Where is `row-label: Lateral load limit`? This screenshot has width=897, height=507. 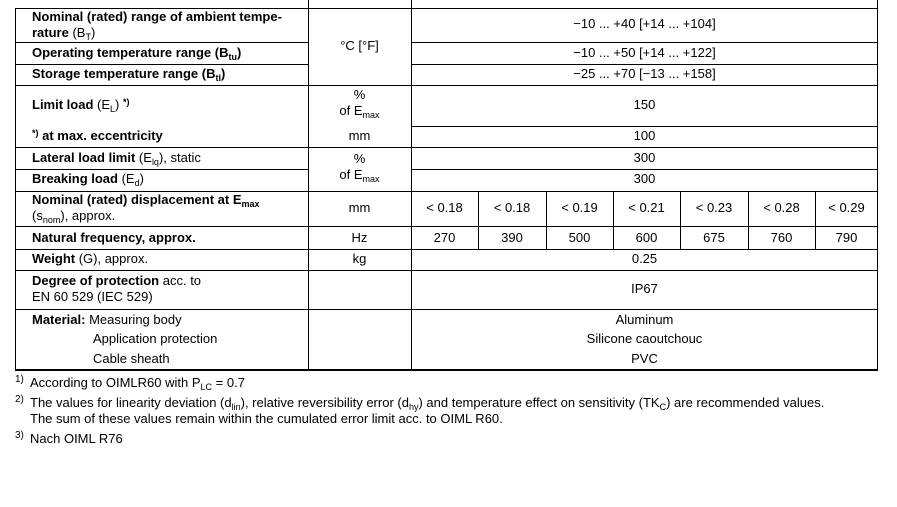
row-label: Lateral load limit is located at coordinates (84, 157).